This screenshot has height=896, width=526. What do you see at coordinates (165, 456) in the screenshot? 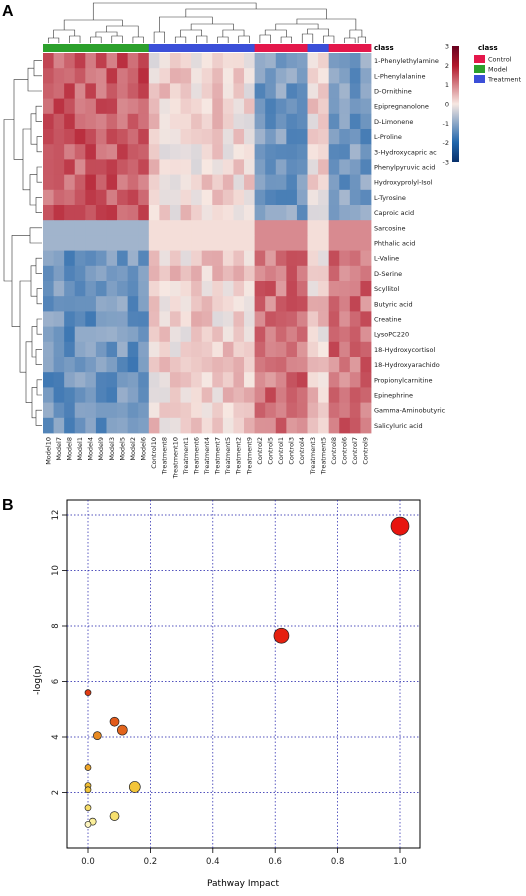
I see `column-label: Treatment8` at bounding box center [165, 456].